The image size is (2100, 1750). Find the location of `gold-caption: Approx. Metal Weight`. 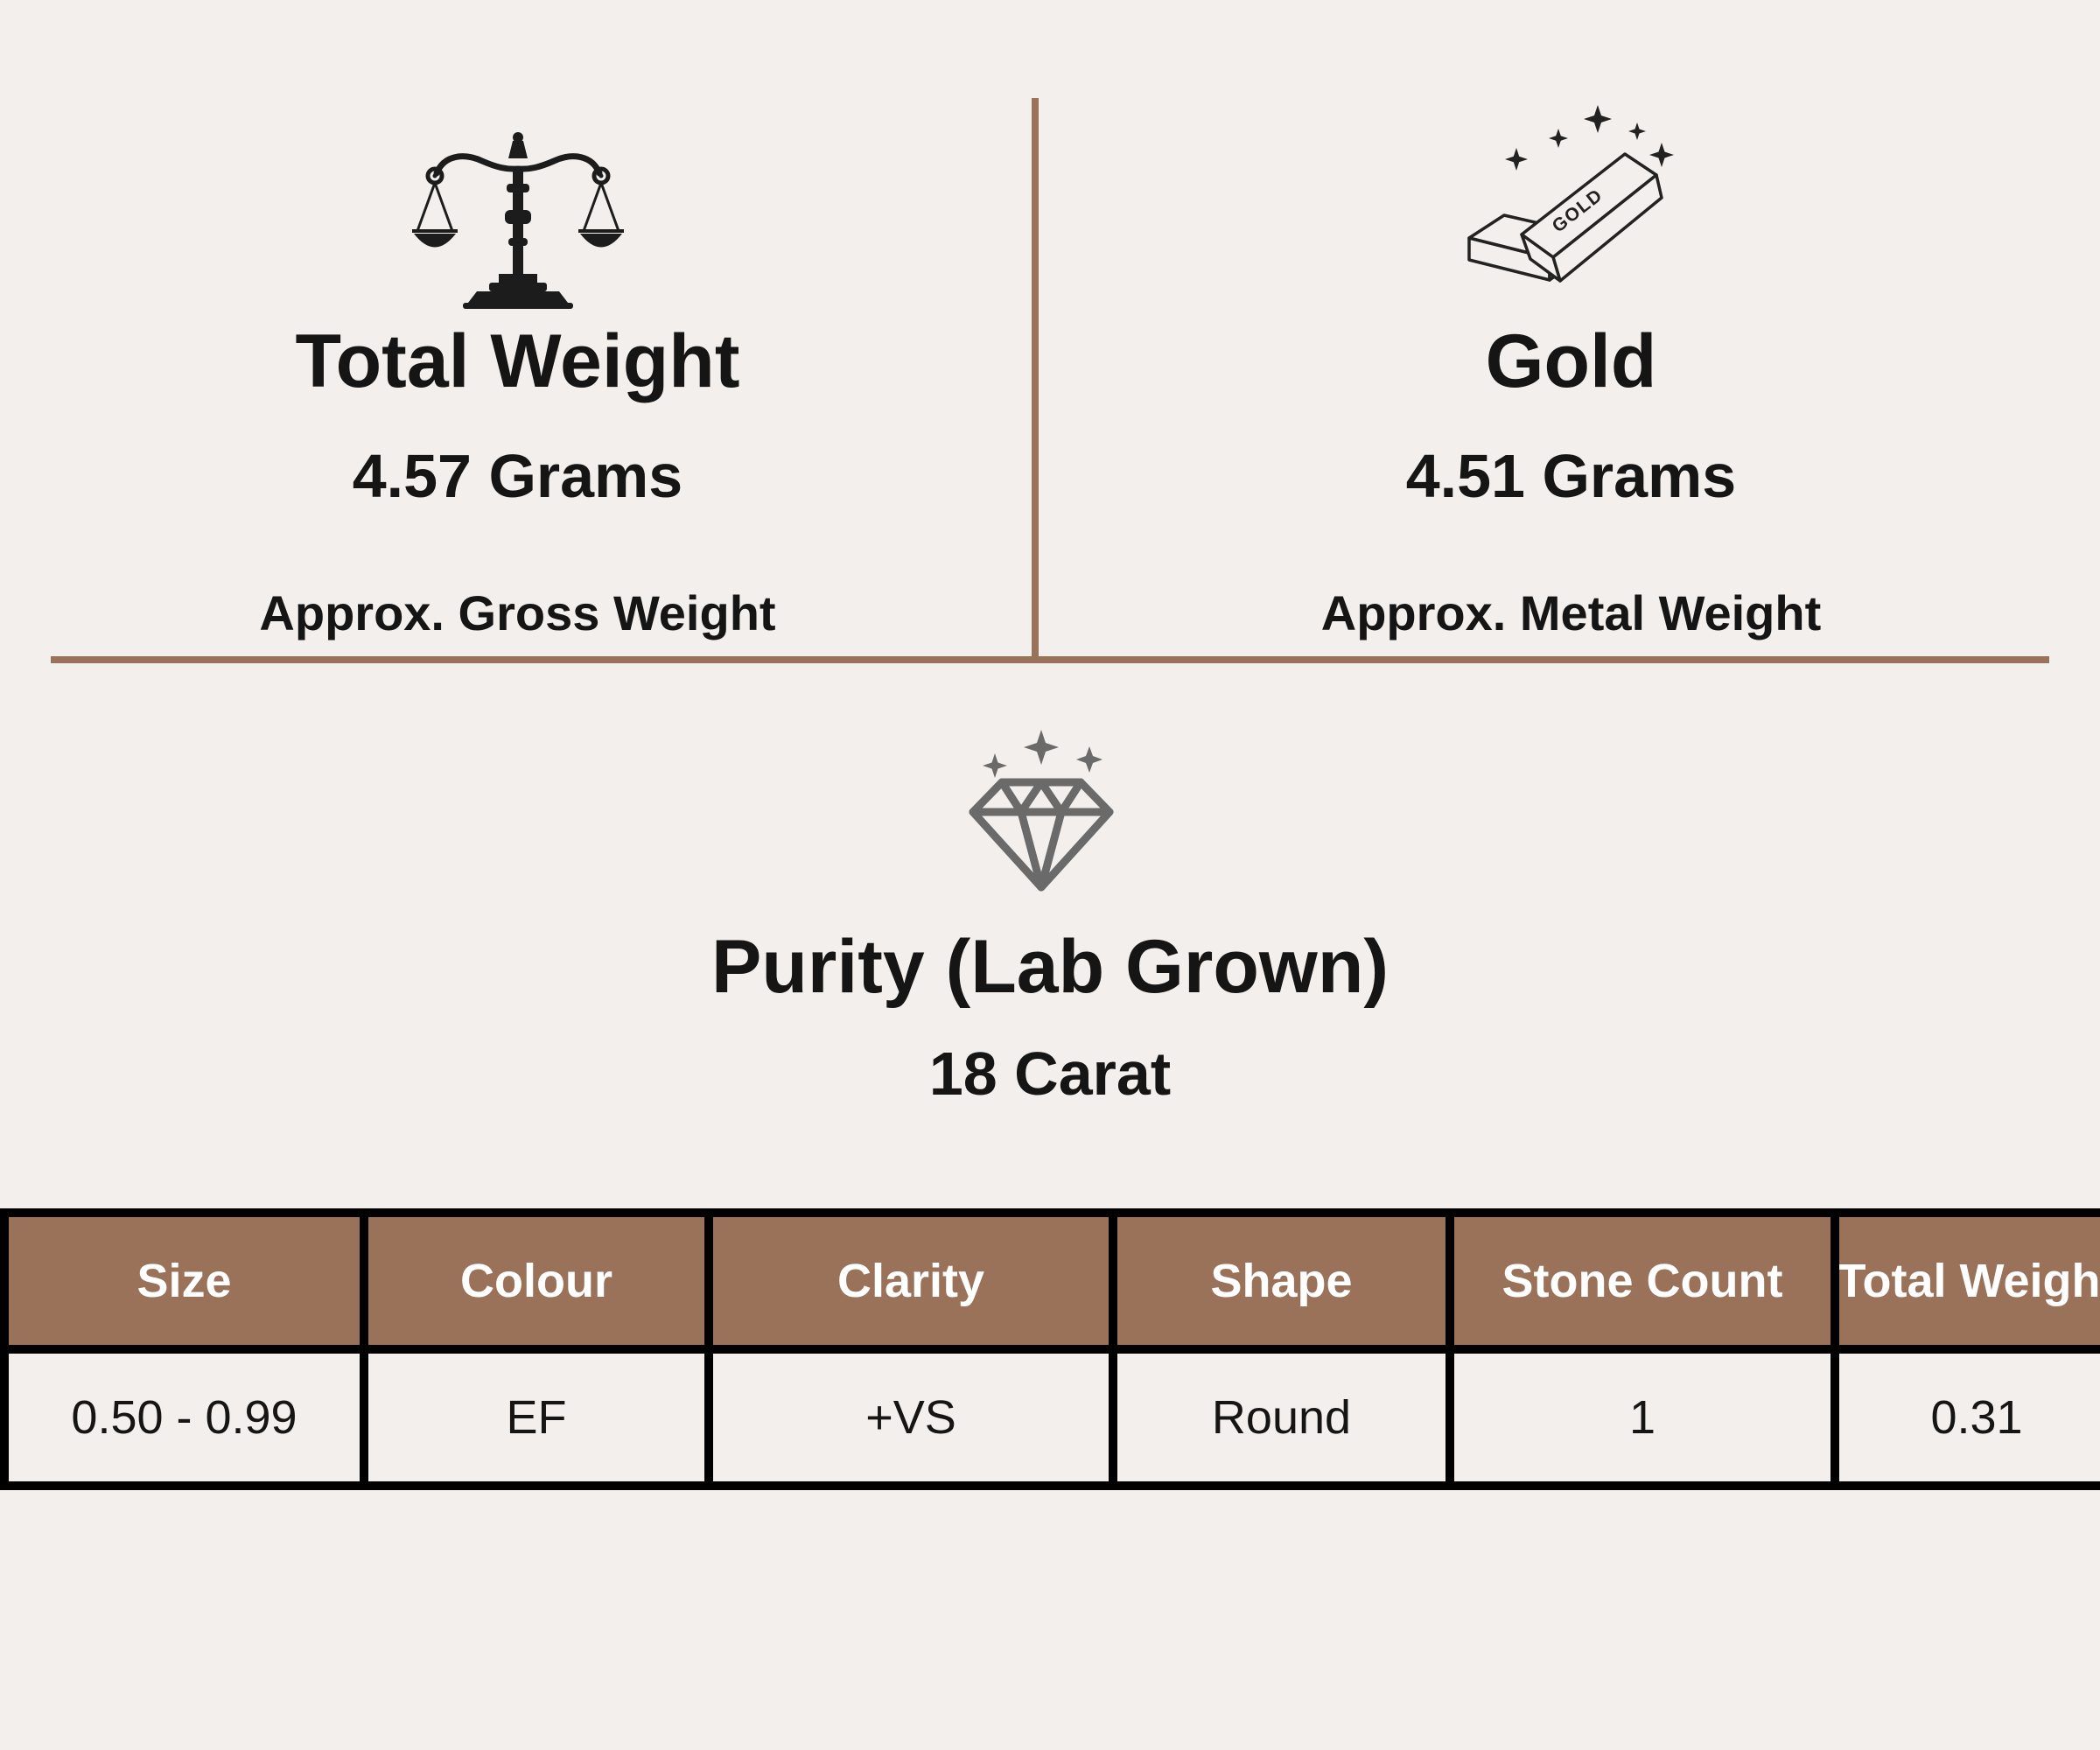

gold-caption: Approx. Metal Weight is located at coordinates (1571, 612).